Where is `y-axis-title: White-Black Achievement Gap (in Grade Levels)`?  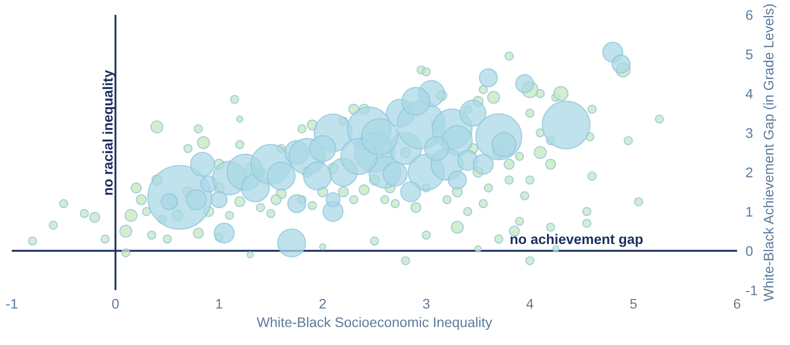 y-axis-title: White-Black Achievement Gap (in Grade Levels) is located at coordinates (769, 153).